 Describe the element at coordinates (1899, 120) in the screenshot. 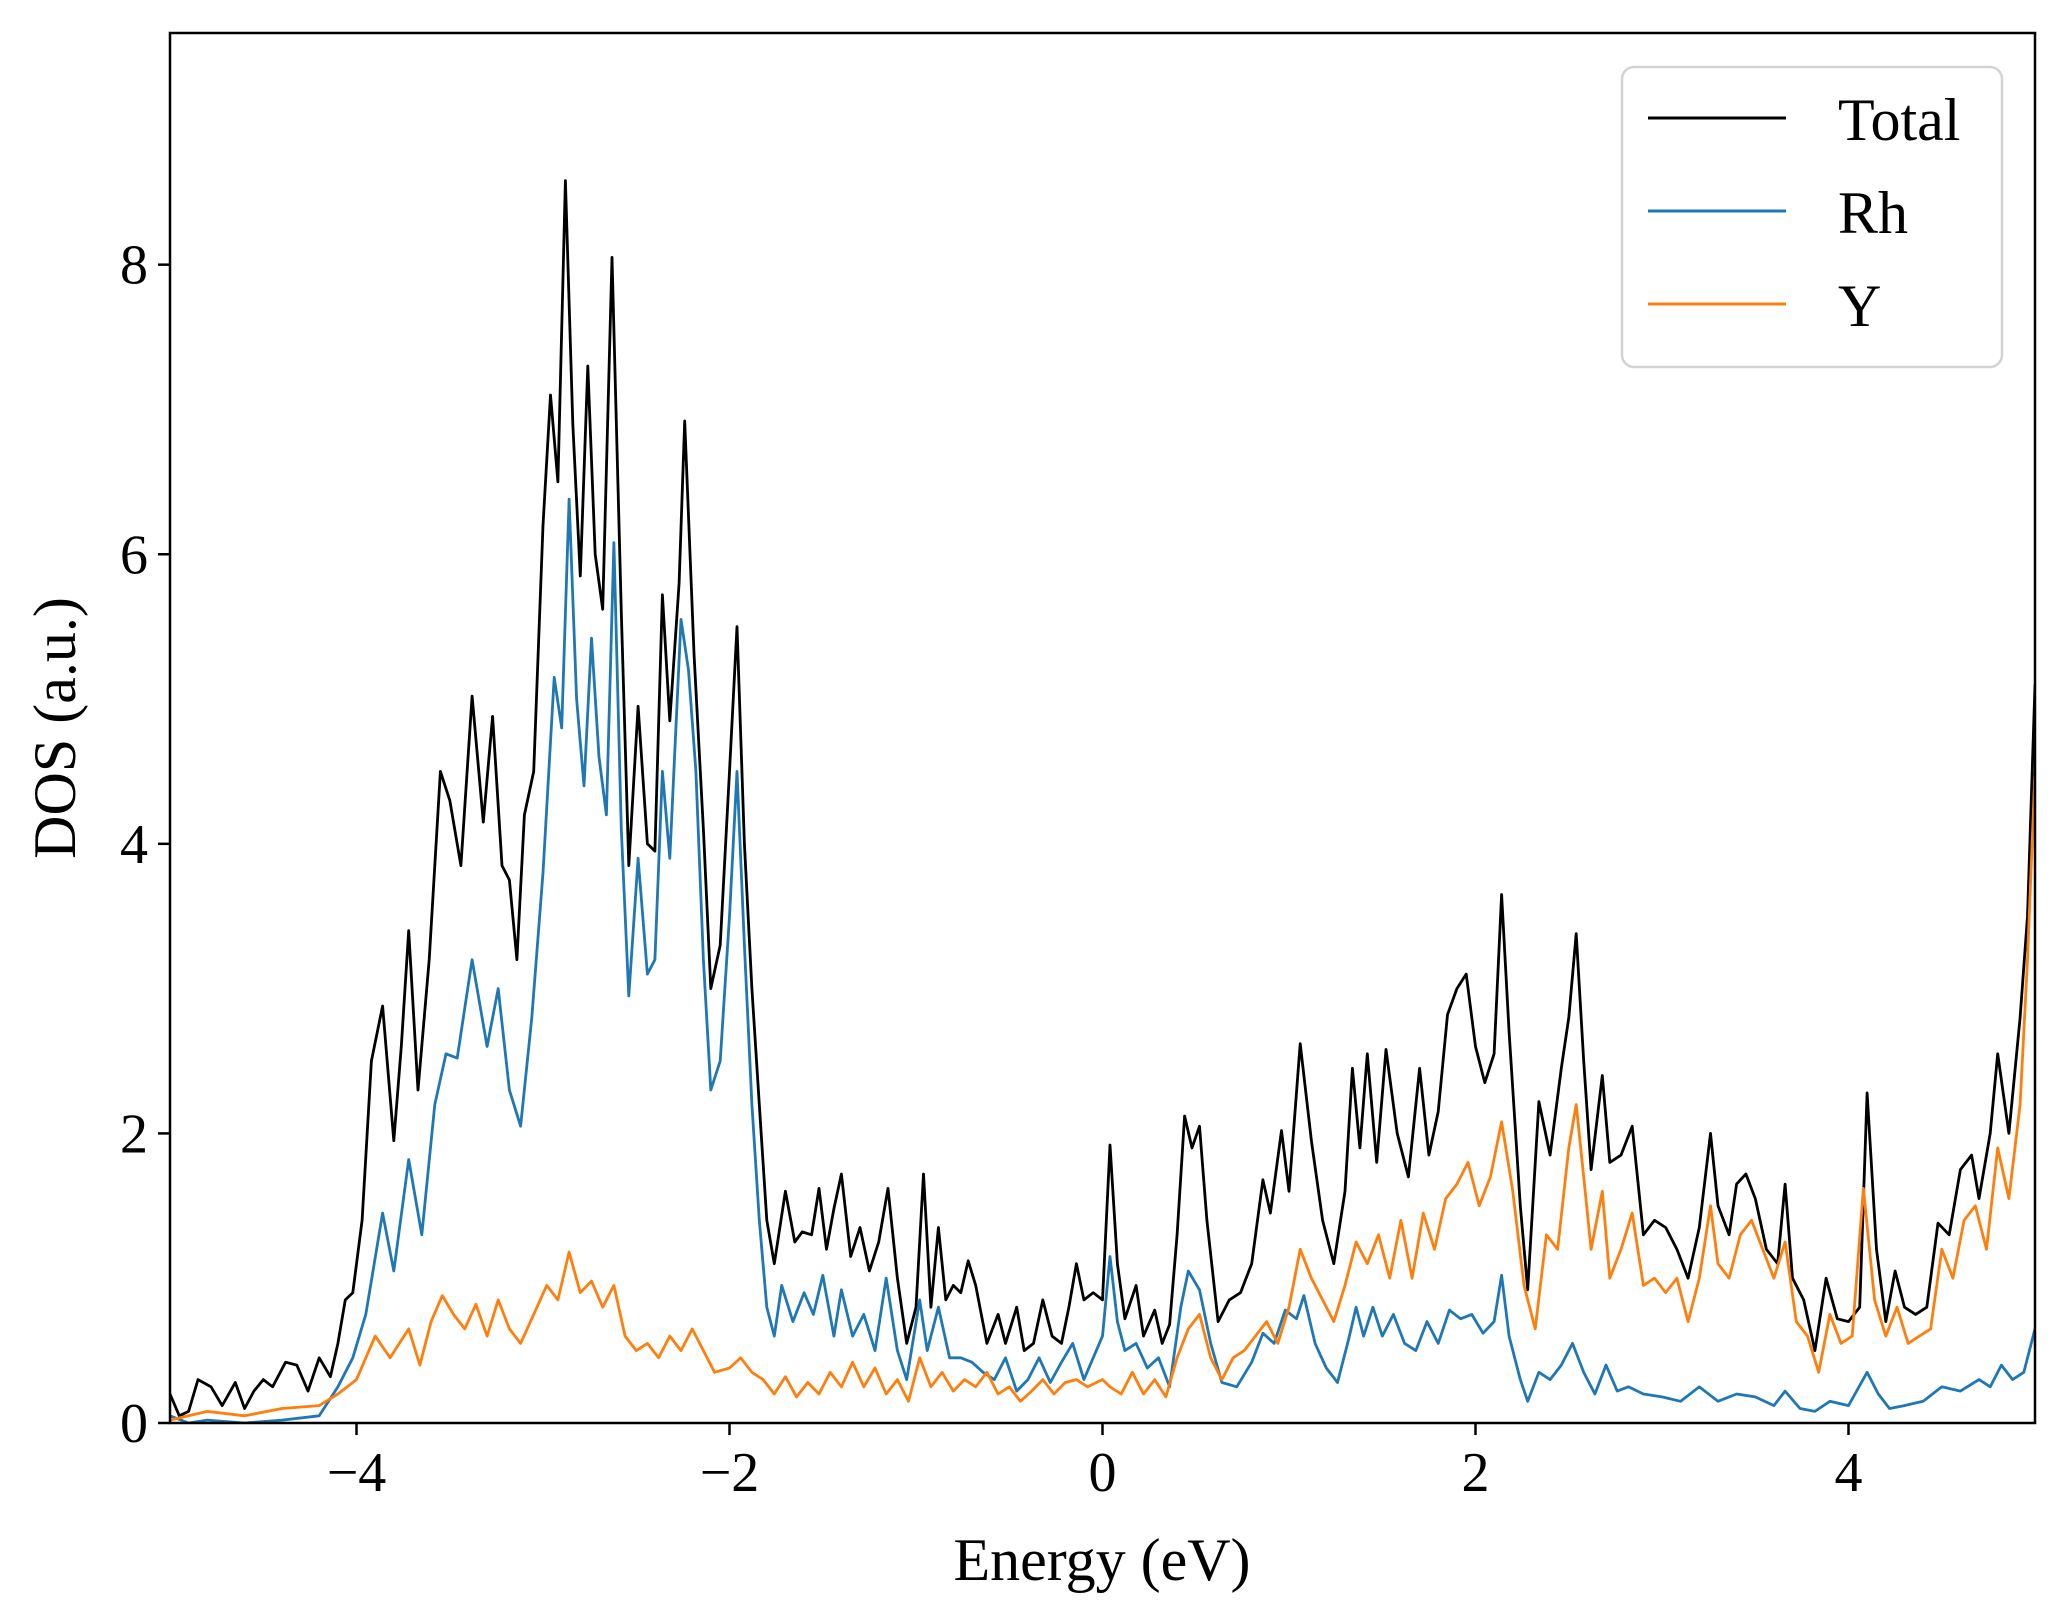

I see `legend-label-total: Total` at that location.